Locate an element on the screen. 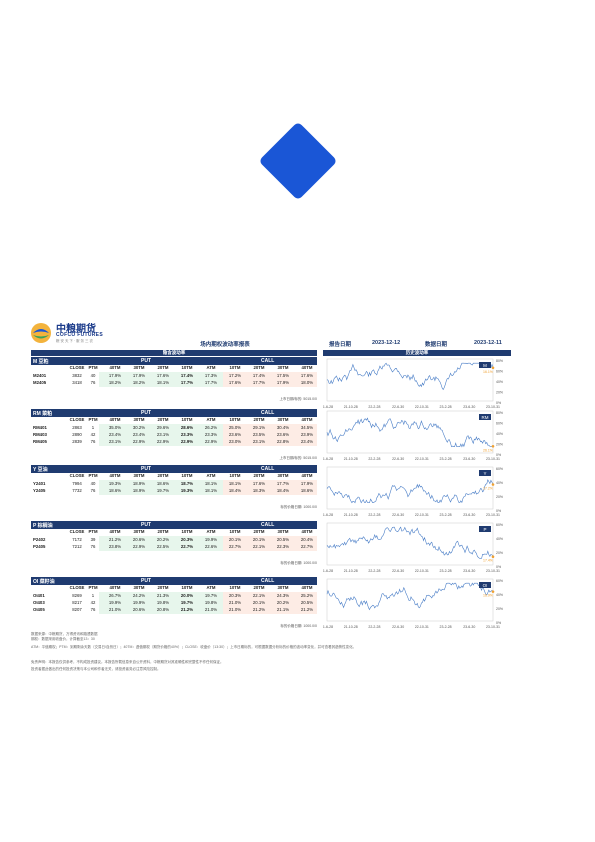 The image size is (595, 842). call-label: CALL is located at coordinates (268, 469).